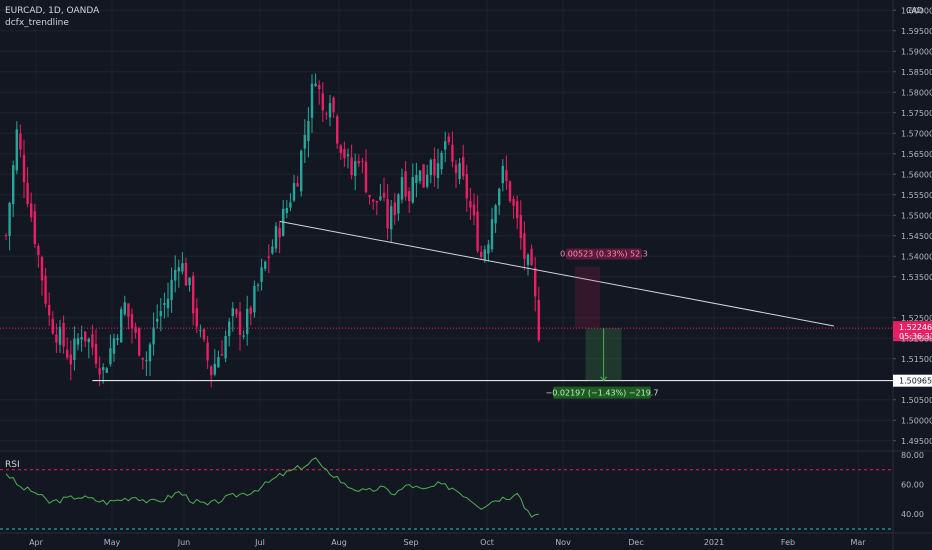 This screenshot has width=932, height=550. I want to click on price-tick-label: 1.56000, so click(916, 174).